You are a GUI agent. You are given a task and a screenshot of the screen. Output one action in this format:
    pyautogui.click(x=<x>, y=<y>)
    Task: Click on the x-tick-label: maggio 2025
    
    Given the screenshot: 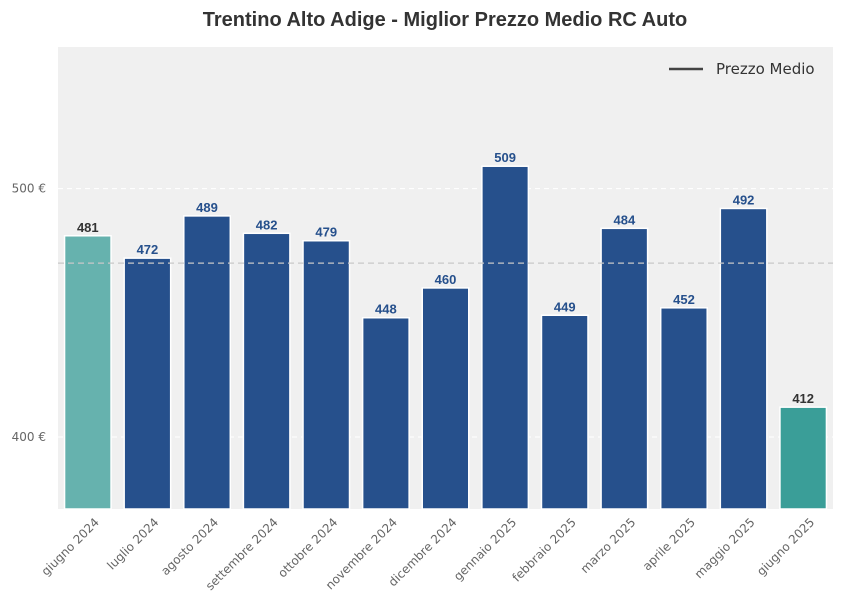 What is the action you would take?
    pyautogui.click(x=725, y=548)
    